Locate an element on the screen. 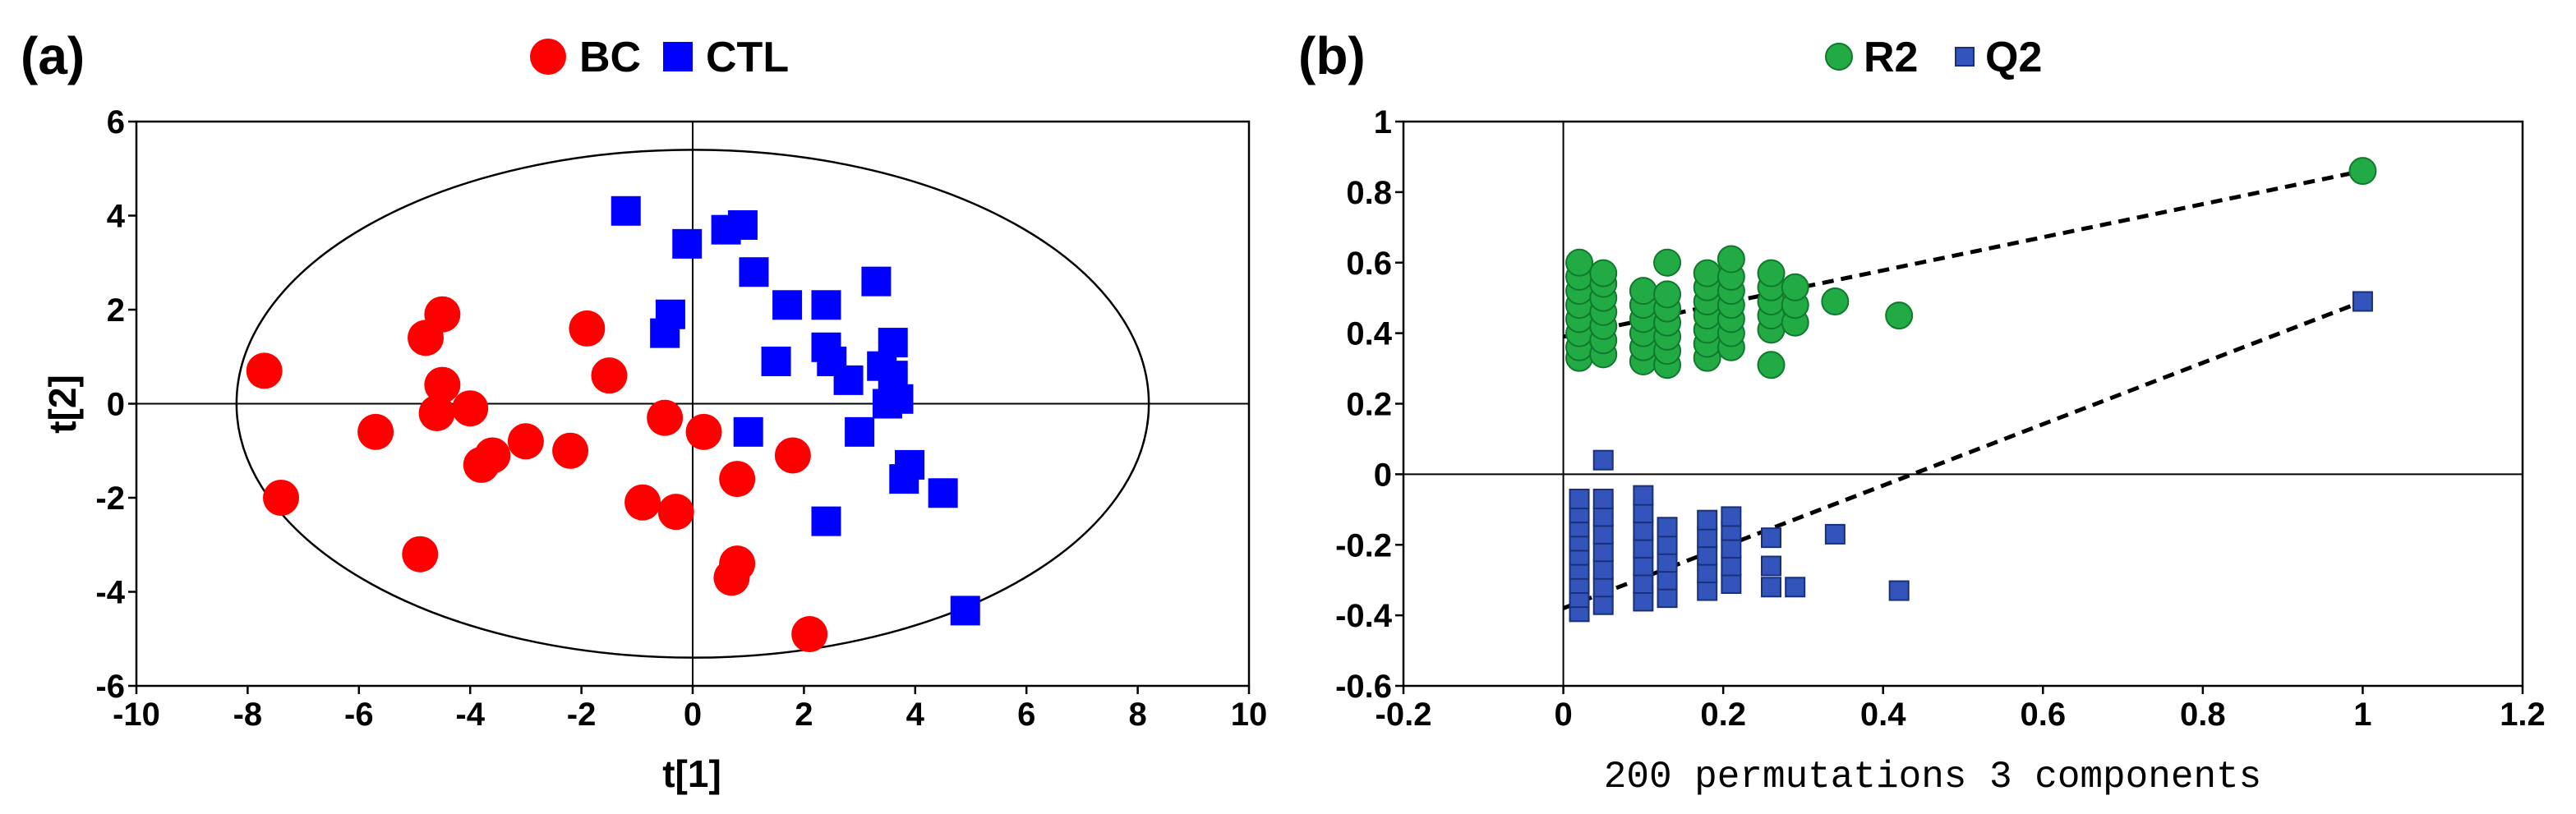  panel-b-legend-label-r2: R2 is located at coordinates (1891, 58).